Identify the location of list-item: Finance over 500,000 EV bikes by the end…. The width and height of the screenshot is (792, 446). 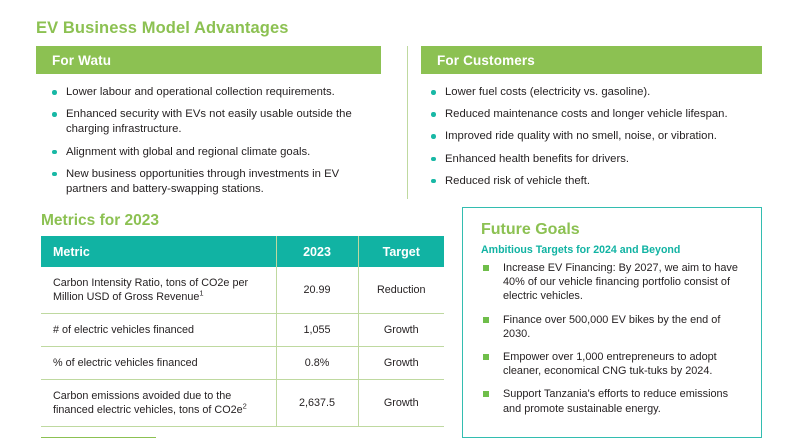
(614, 327).